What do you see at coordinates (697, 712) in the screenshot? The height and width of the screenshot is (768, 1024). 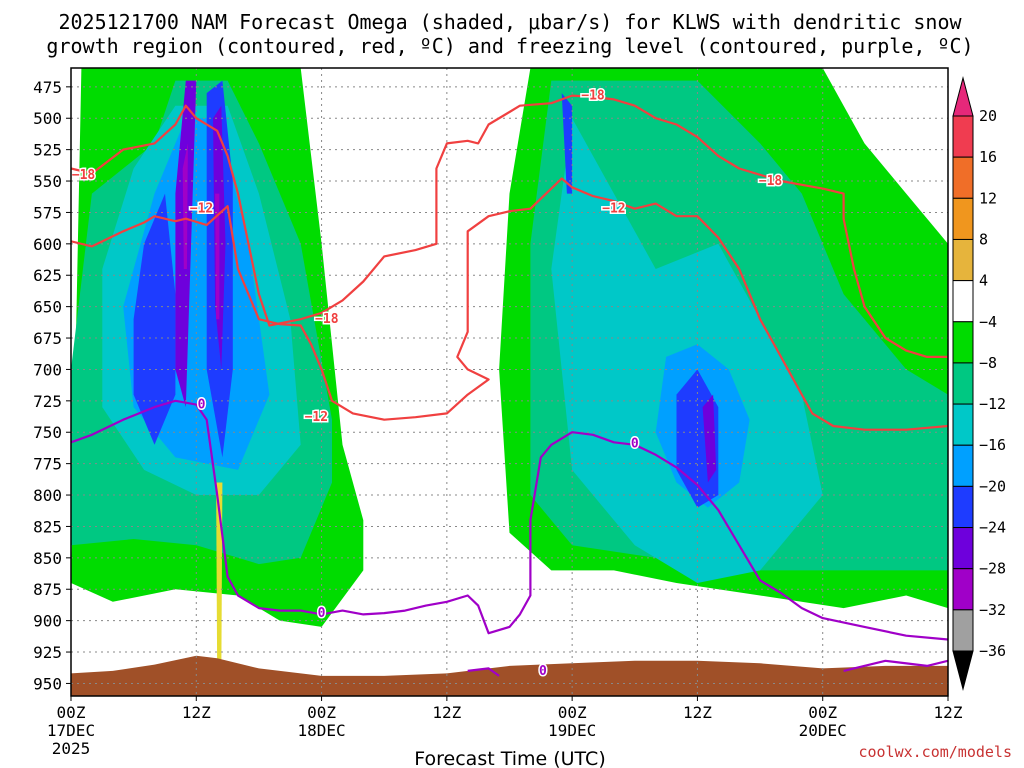 I see `x-tick-5: 12Z` at bounding box center [697, 712].